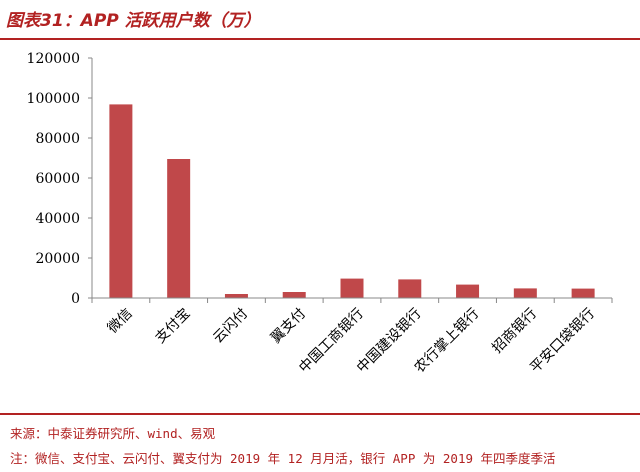 This screenshot has height=472, width=640. What do you see at coordinates (172, 326) in the screenshot?
I see `x-tick-label: 支付宝` at bounding box center [172, 326].